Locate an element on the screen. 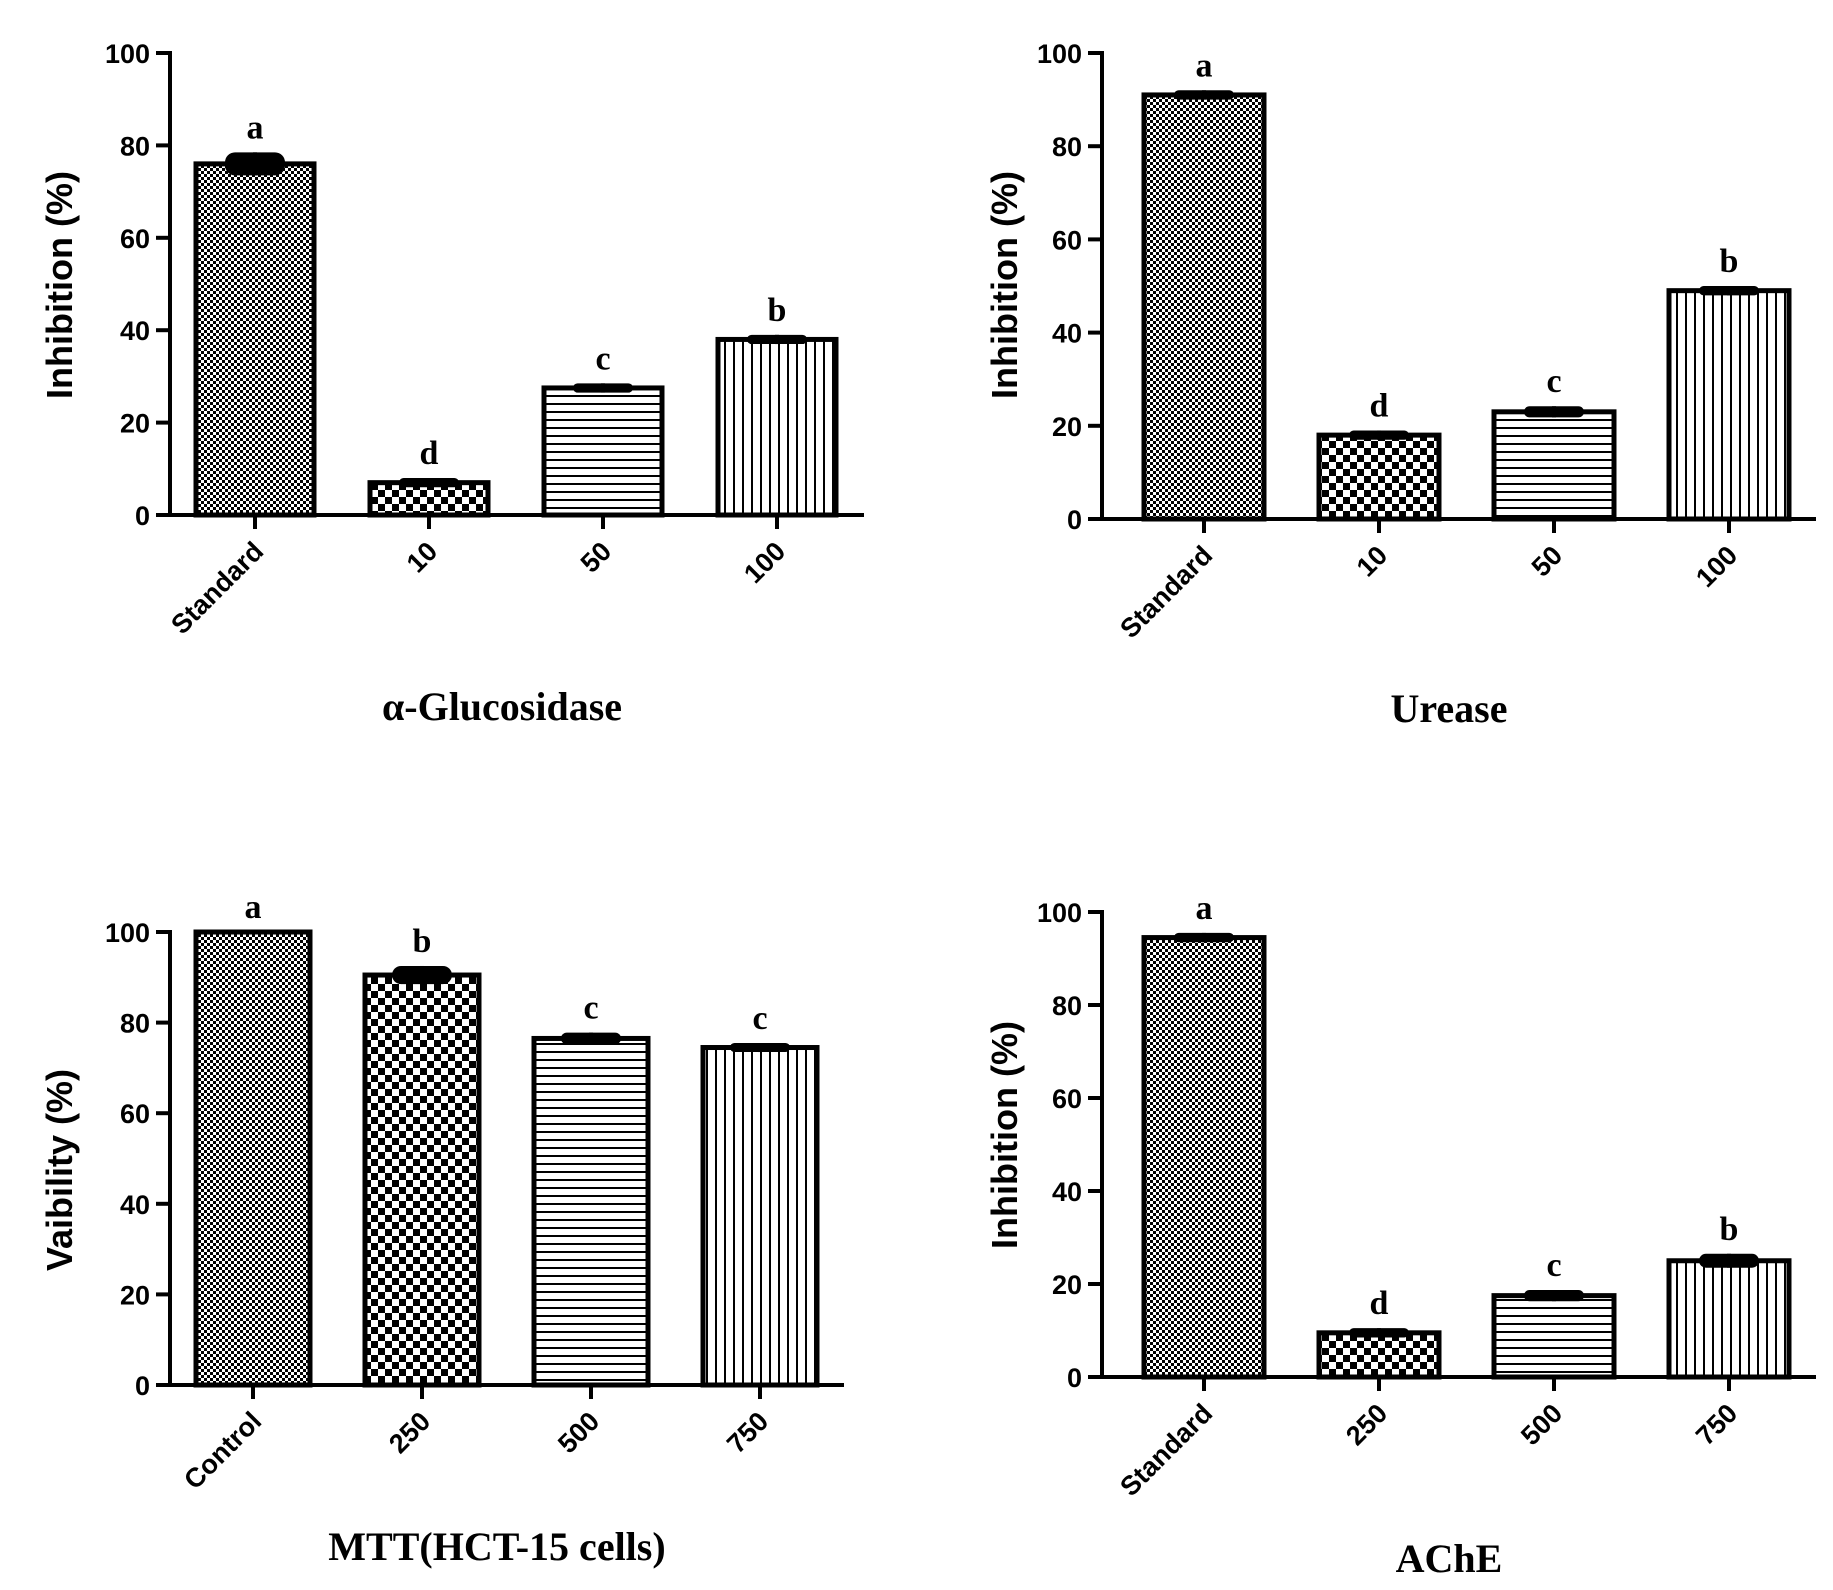 The height and width of the screenshot is (1590, 1833). x-axis-title: α-Glucosidase is located at coordinates (502, 706).